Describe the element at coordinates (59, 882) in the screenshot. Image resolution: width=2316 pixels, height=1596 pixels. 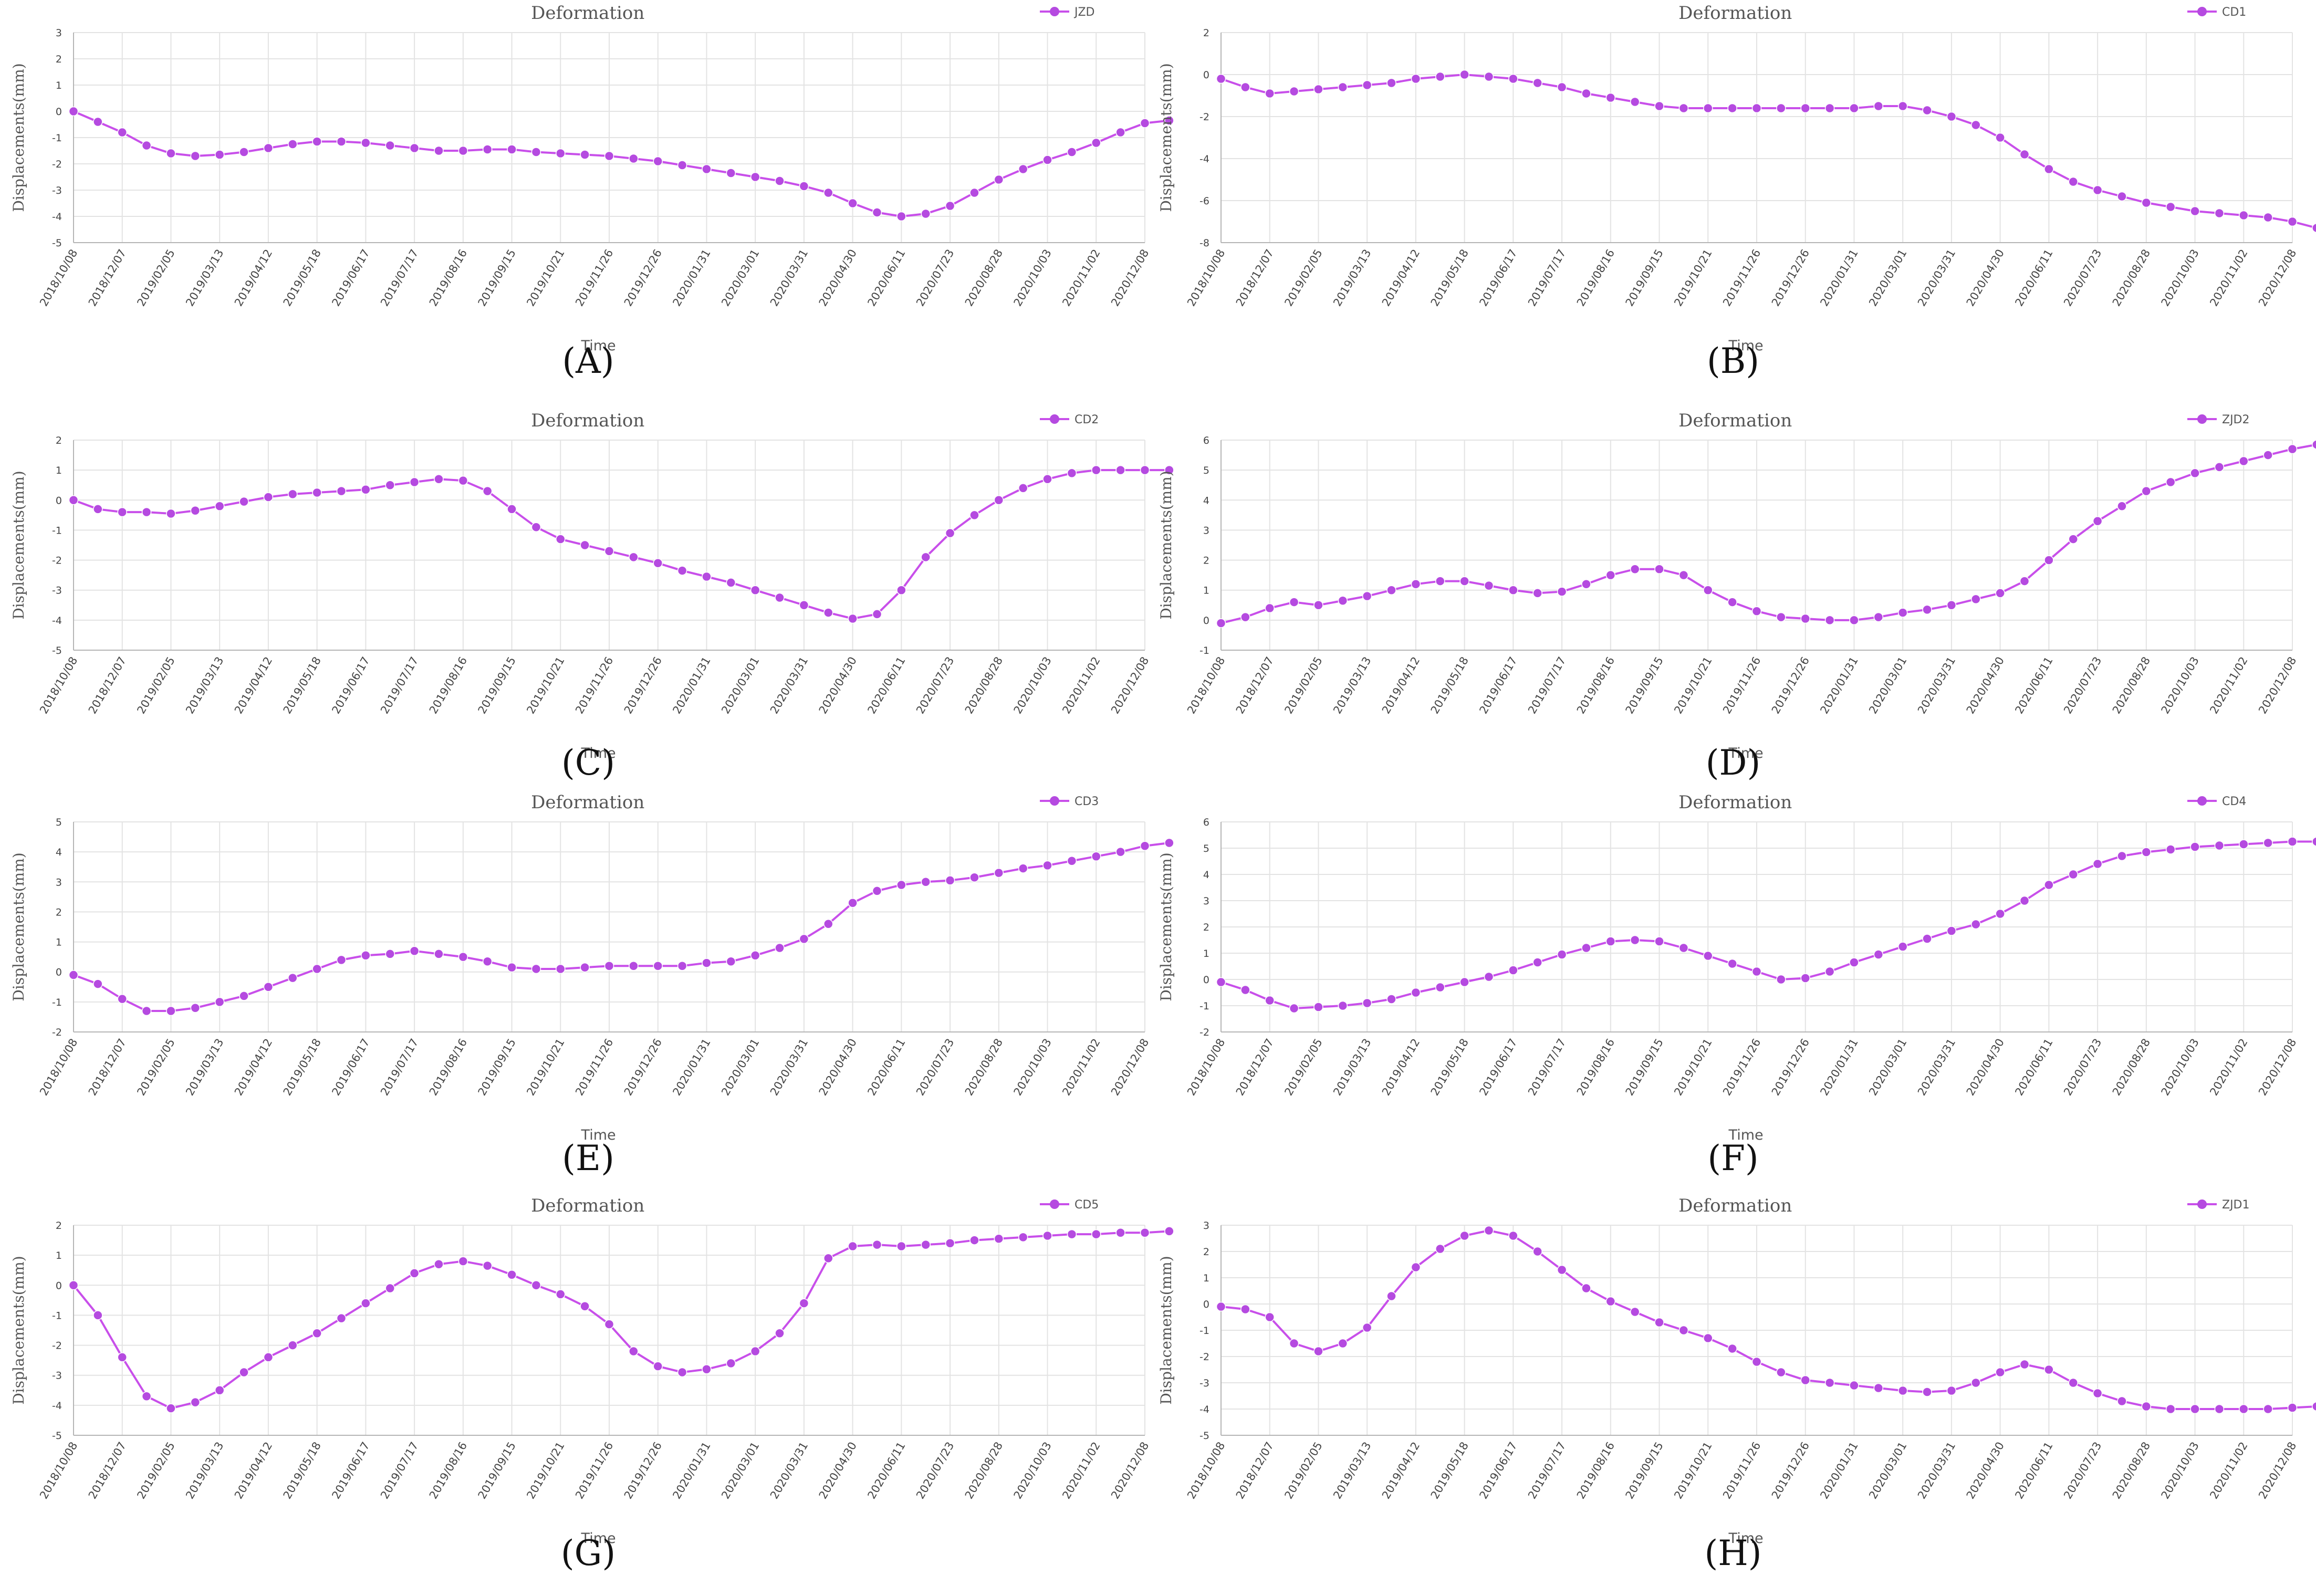
I see `y-tick-label: 3` at that location.